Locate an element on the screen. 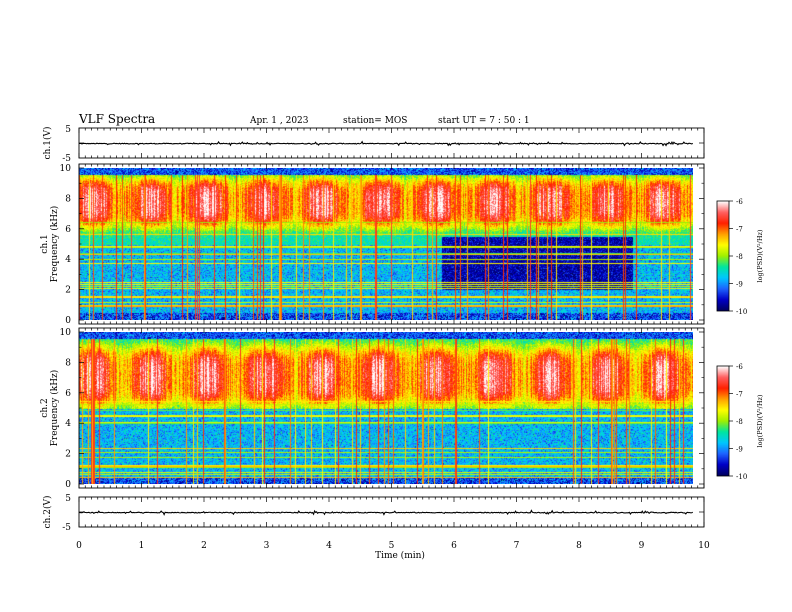 This screenshot has height=612, width=792. colorbar-ch1: -6 -7 -8 -9 -10 log(PSD)(V²/Hz) is located at coordinates (740, 257).